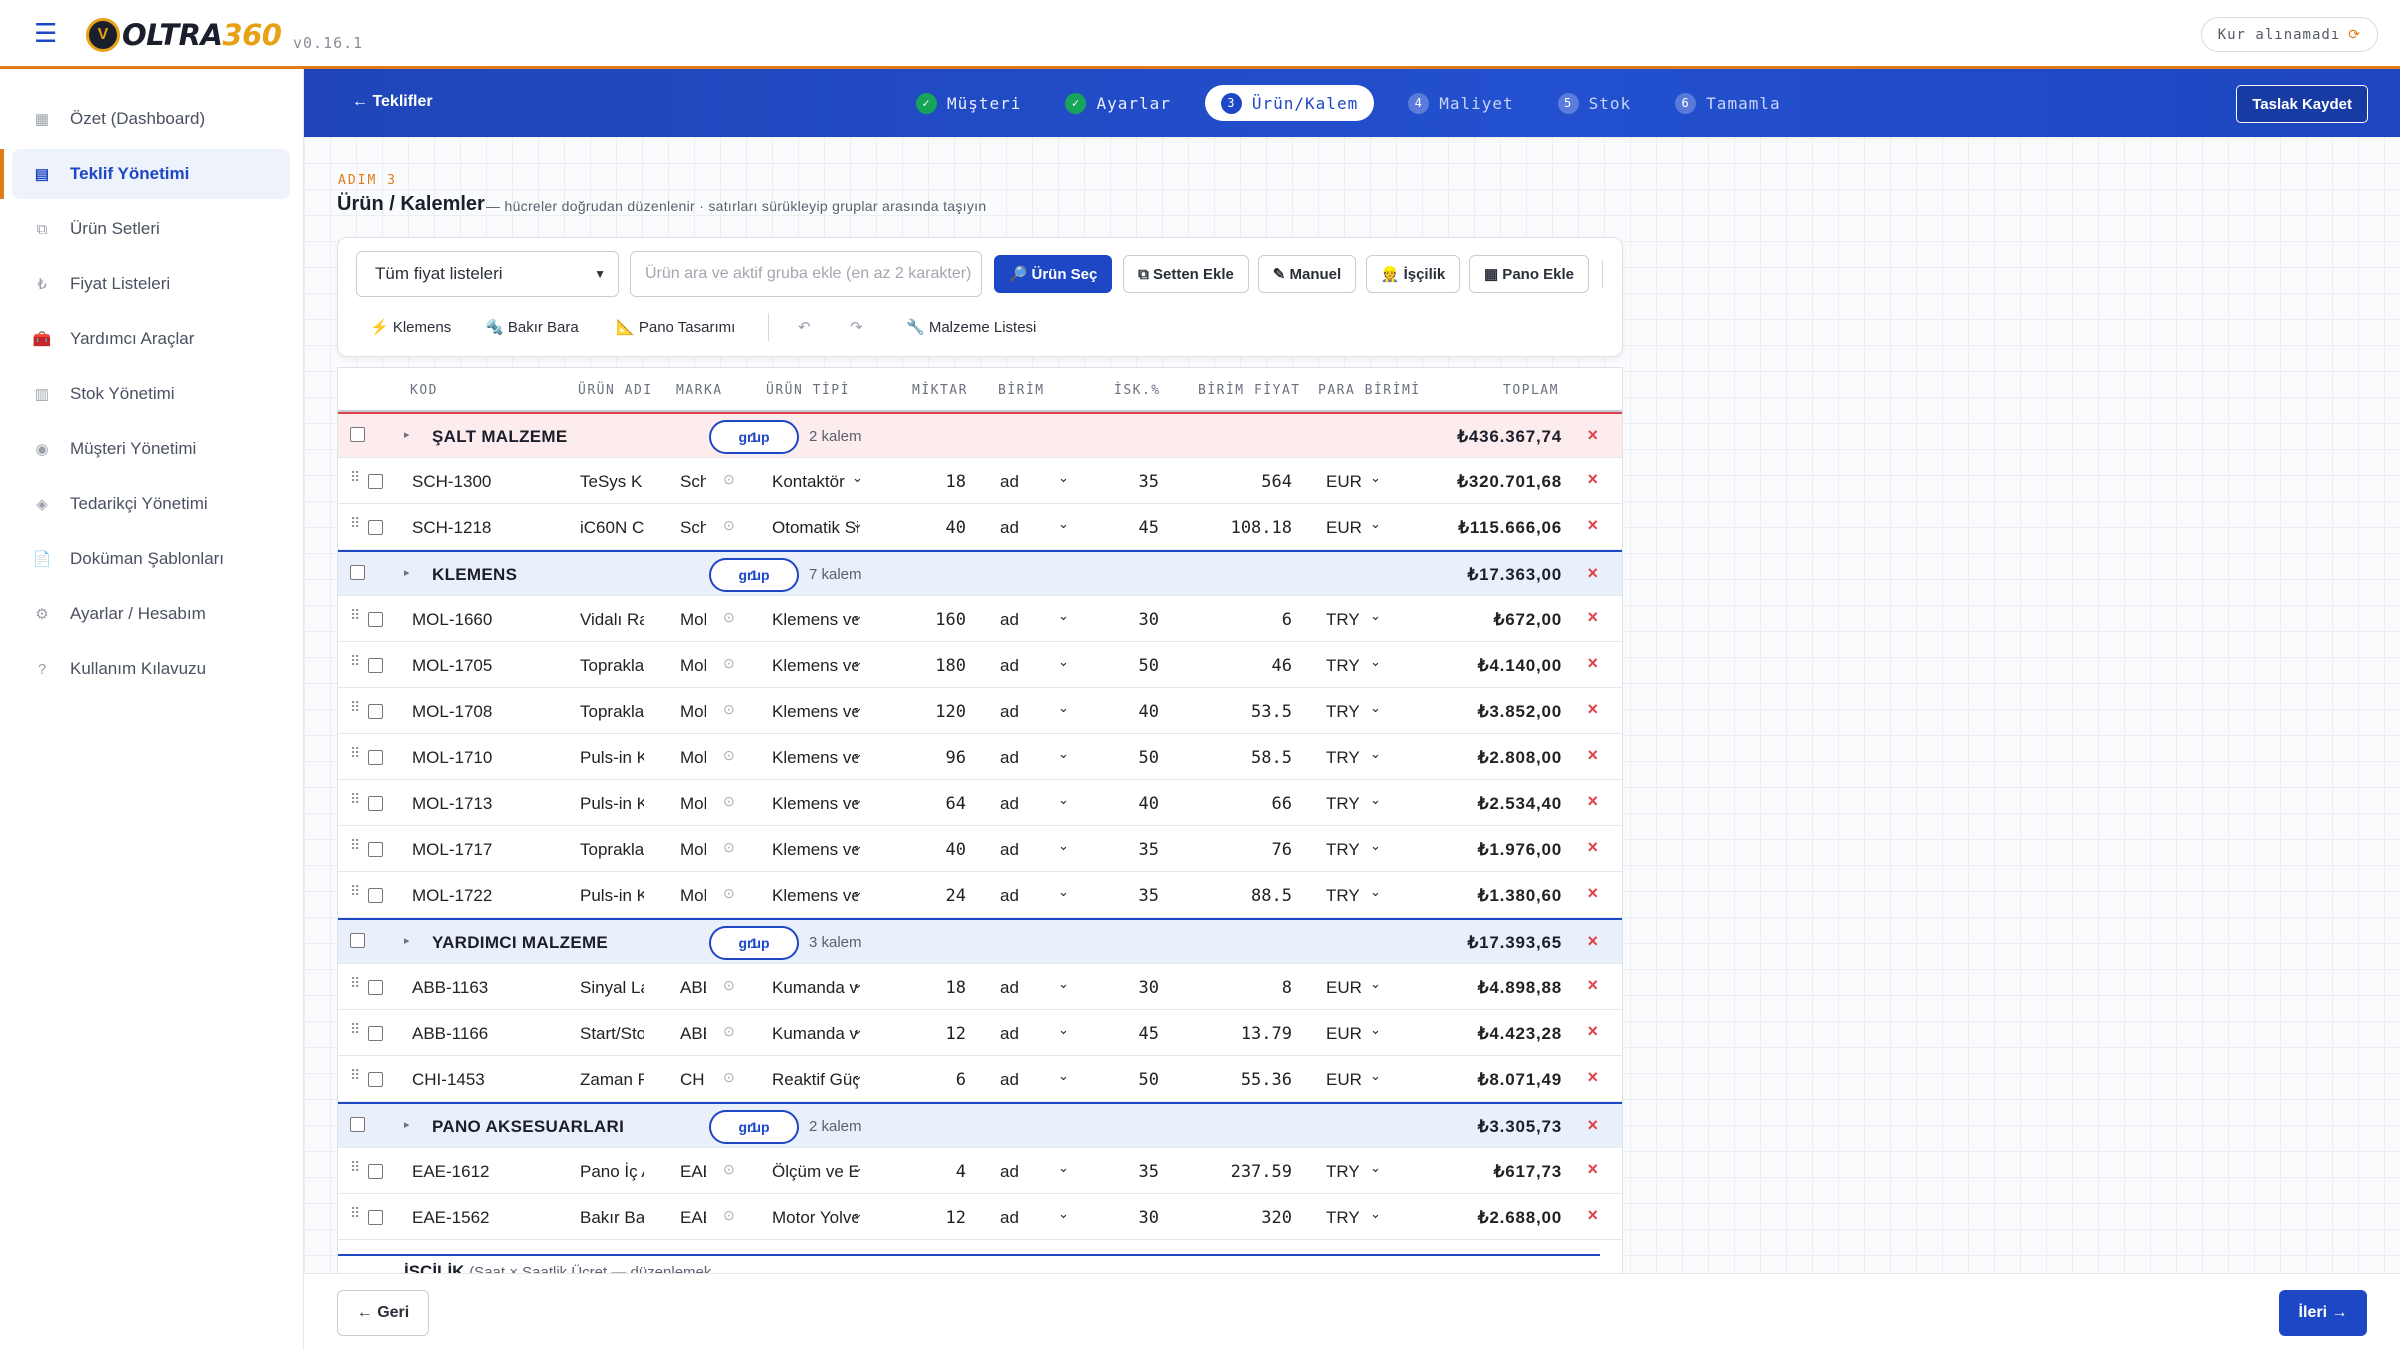 The height and width of the screenshot is (1350, 2400). What do you see at coordinates (450, 987) in the screenshot?
I see `product-code: ABB-1163` at bounding box center [450, 987].